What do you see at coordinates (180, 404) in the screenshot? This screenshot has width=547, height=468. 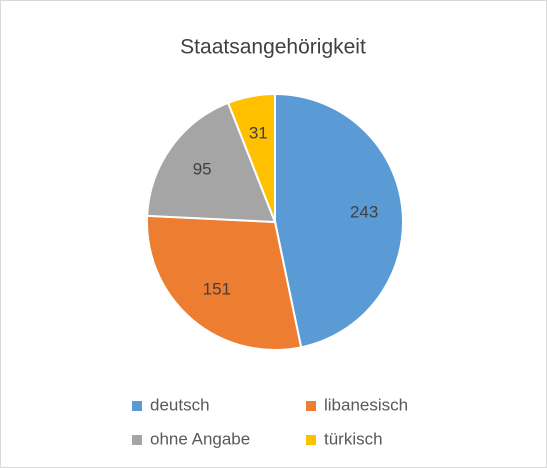 I see `legend-label: deutsch` at bounding box center [180, 404].